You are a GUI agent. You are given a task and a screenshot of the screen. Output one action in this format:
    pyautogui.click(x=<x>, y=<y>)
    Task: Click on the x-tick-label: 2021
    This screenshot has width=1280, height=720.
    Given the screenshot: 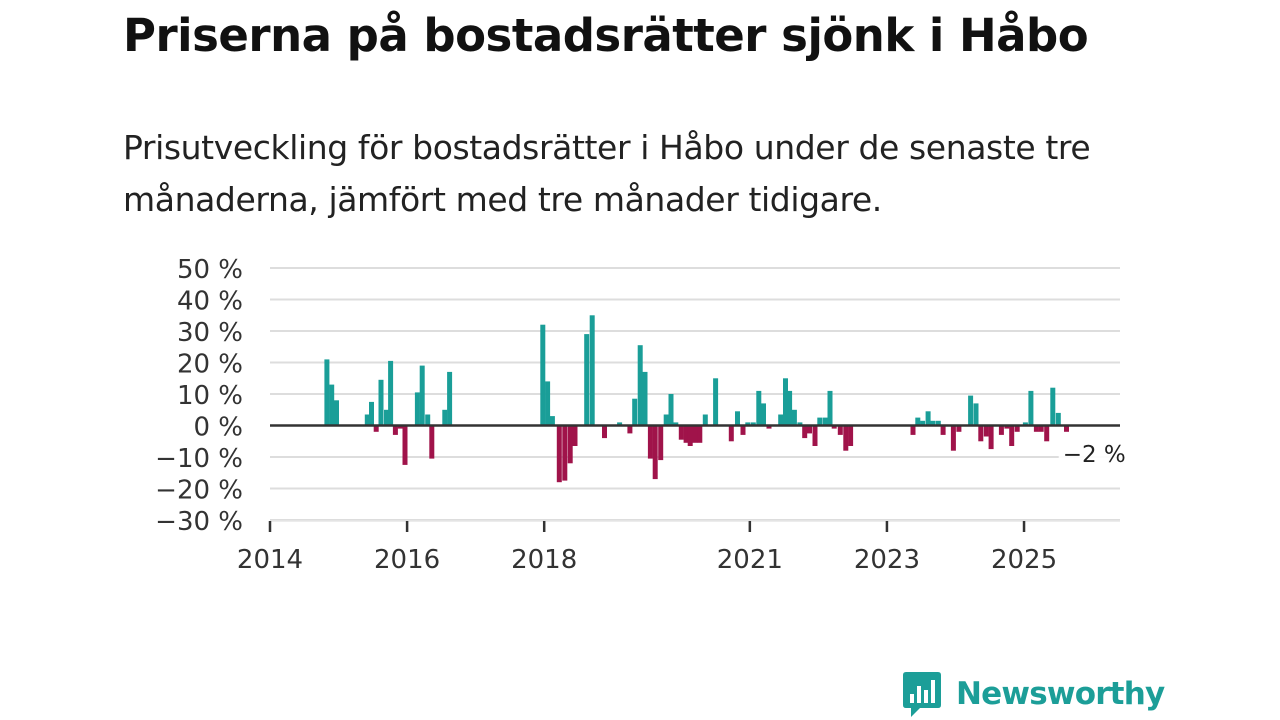 What is the action you would take?
    pyautogui.click(x=750, y=560)
    